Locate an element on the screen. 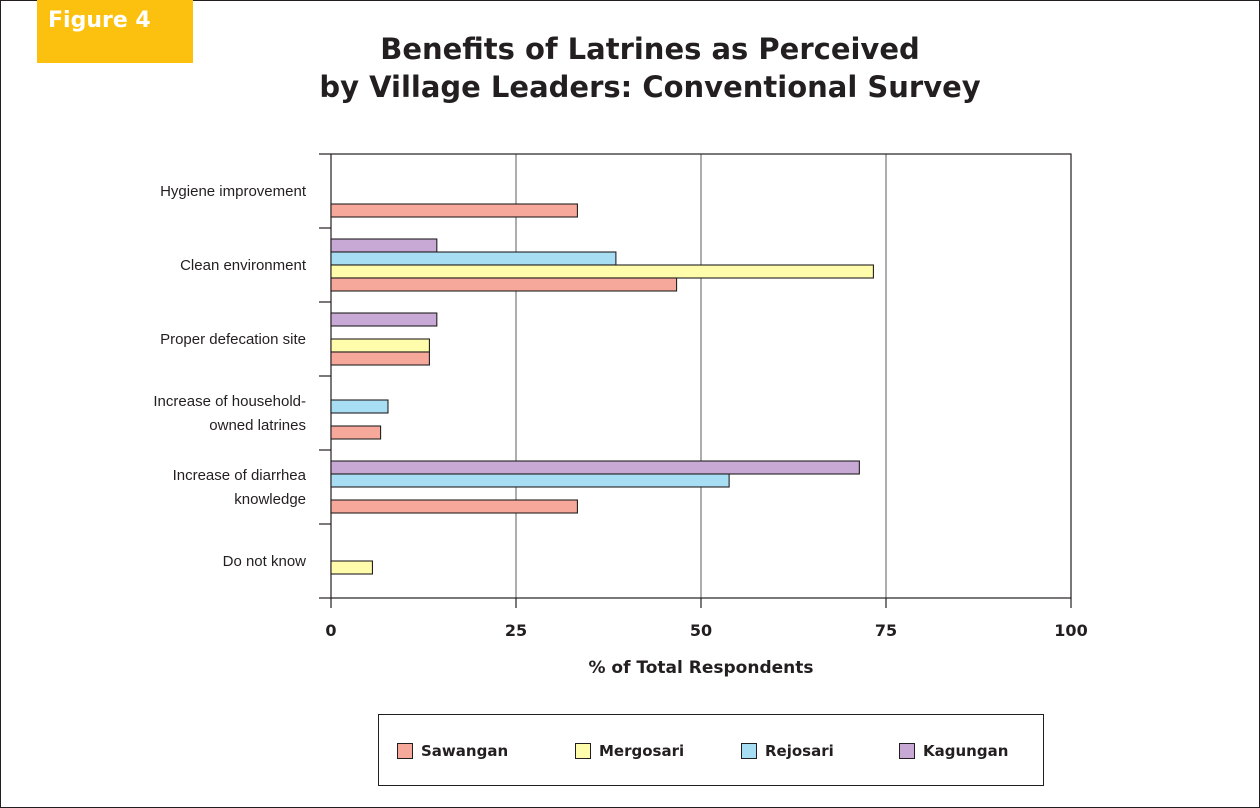 The height and width of the screenshot is (808, 1260). legend-item-kagungan: Kagungan is located at coordinates (953, 751).